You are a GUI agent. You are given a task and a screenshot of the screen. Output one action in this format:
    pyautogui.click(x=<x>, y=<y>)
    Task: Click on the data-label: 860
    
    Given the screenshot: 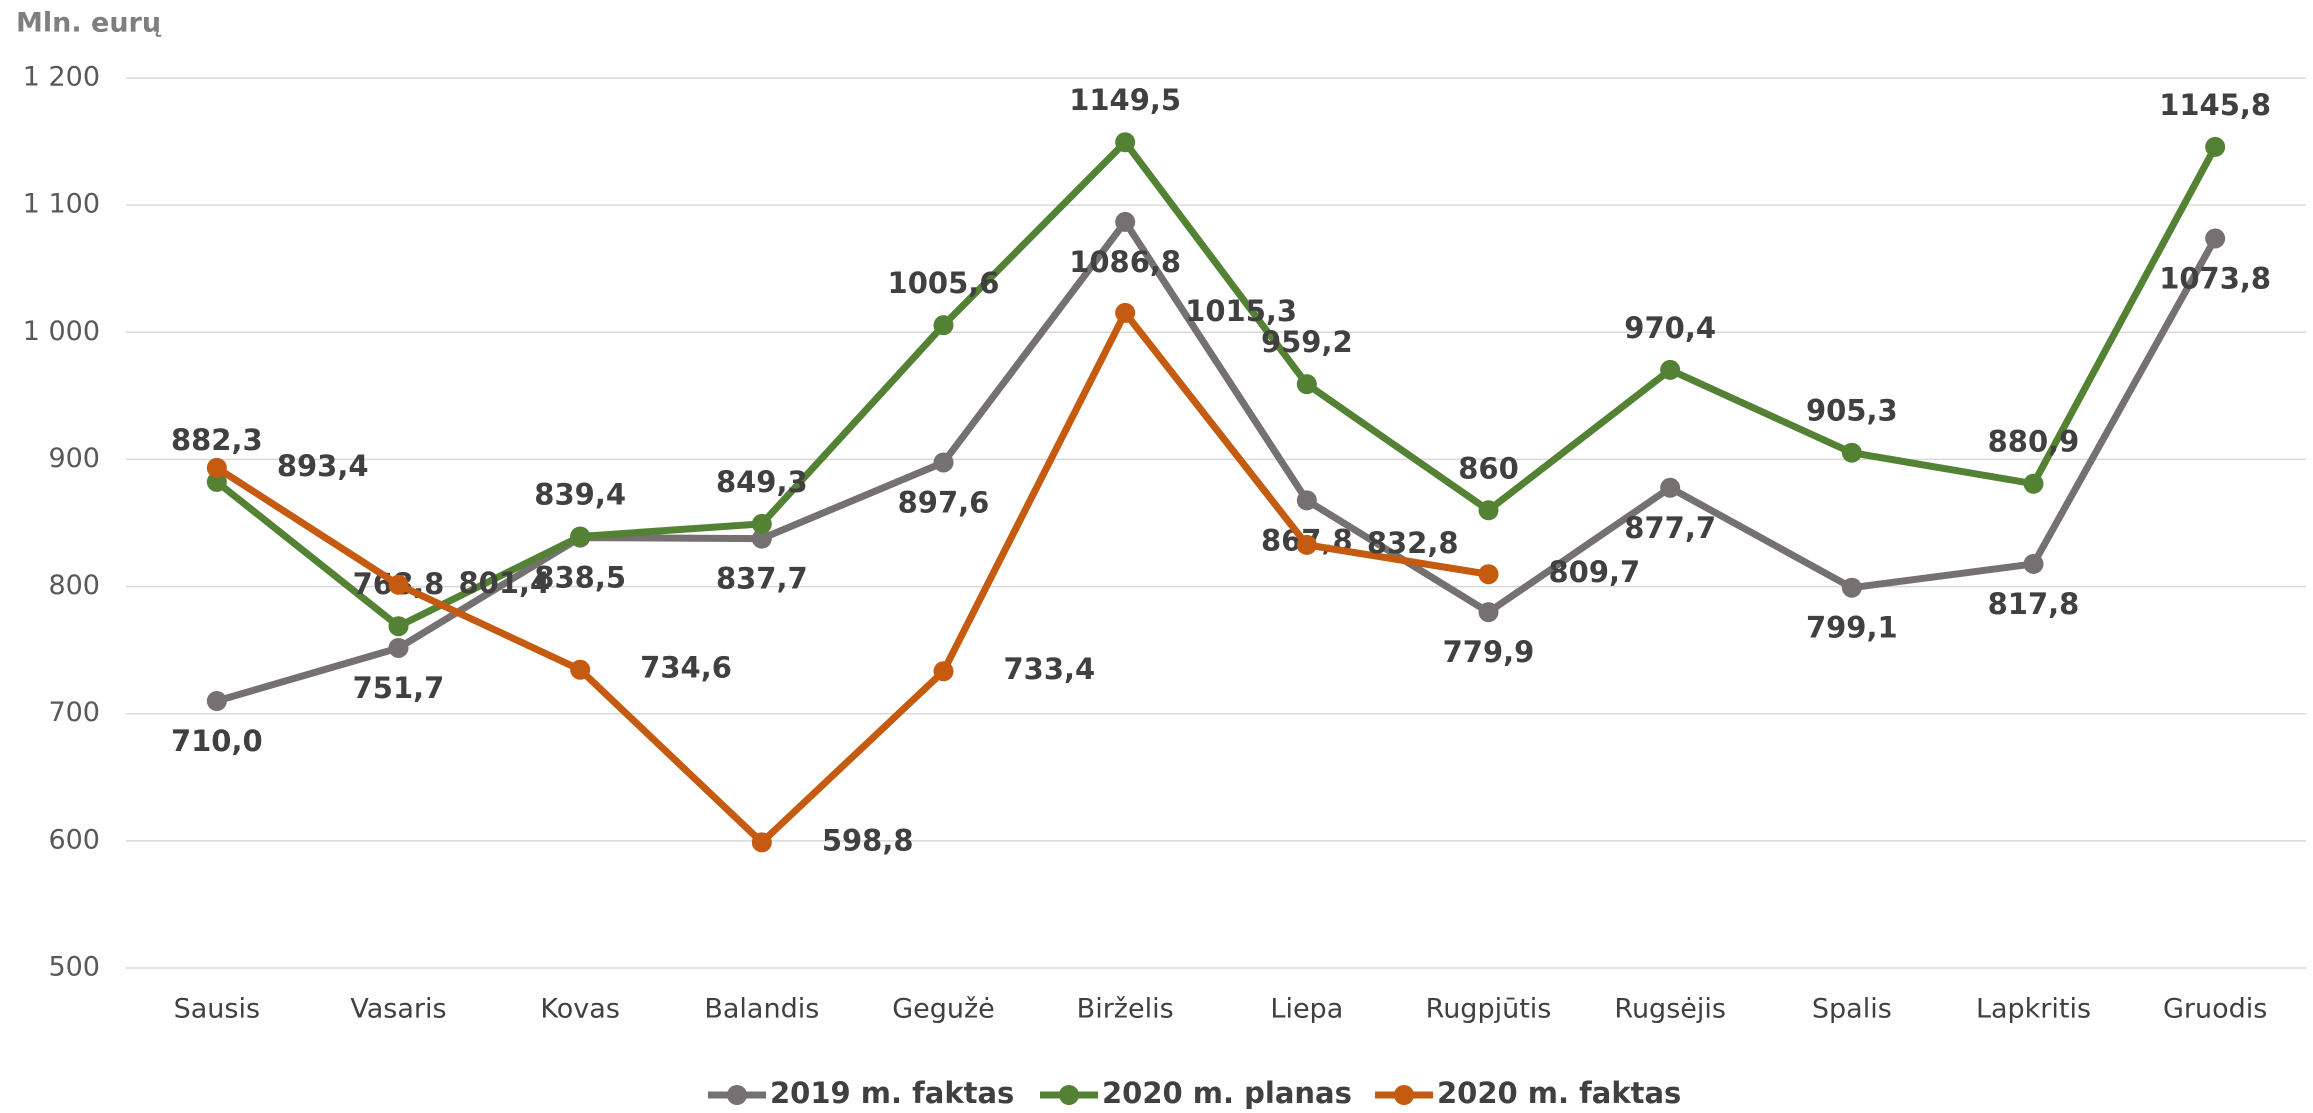 What is the action you would take?
    pyautogui.click(x=1488, y=468)
    